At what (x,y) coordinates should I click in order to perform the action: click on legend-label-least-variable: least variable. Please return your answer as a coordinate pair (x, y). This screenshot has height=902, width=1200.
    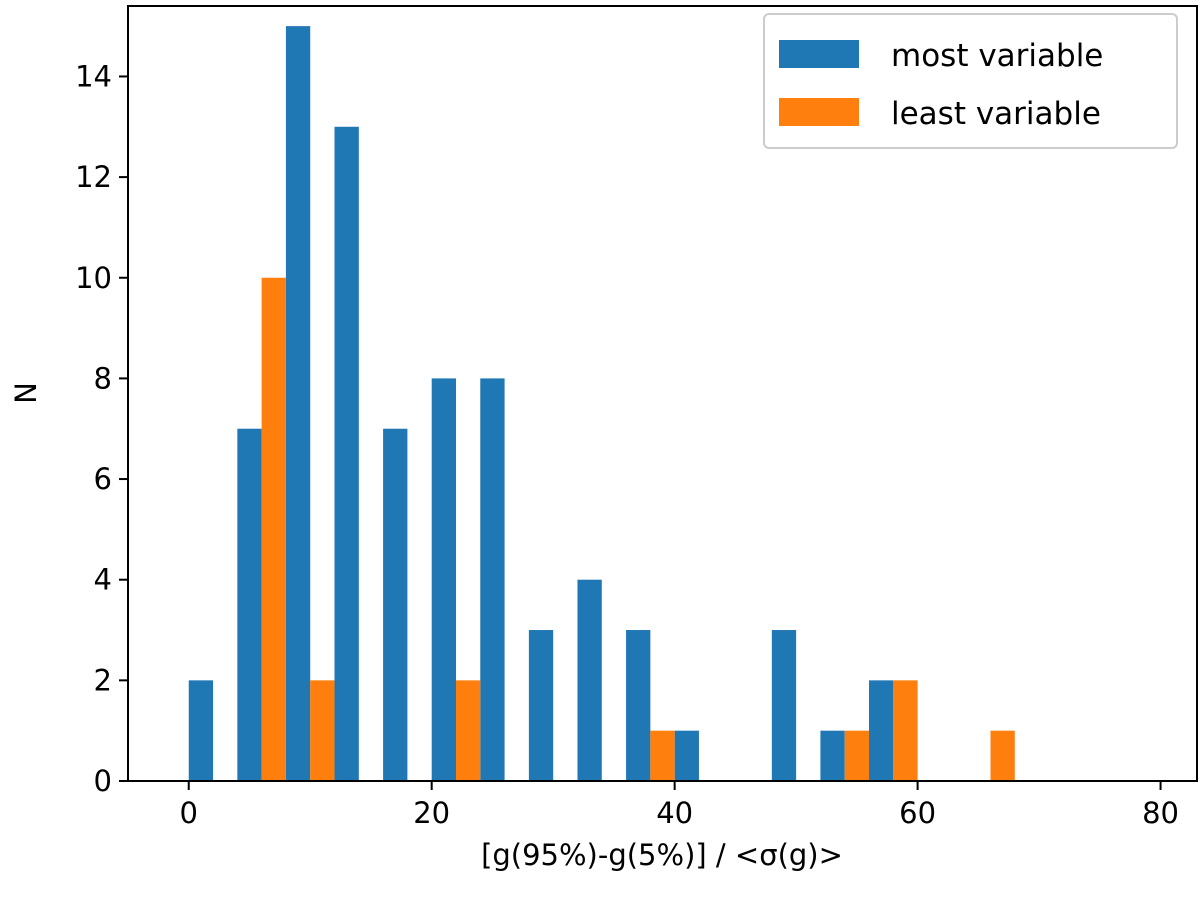
    Looking at the image, I should click on (996, 114).